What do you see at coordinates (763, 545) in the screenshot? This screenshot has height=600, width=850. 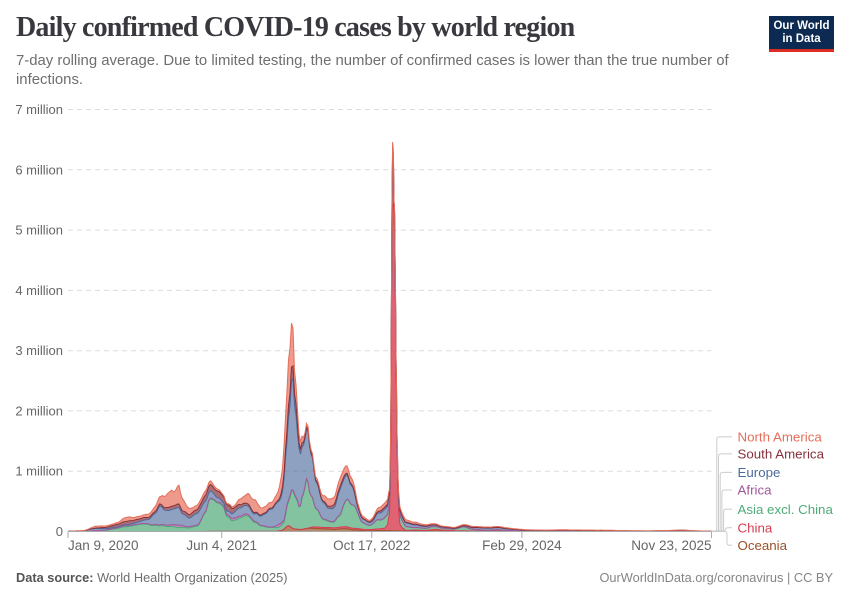 I see `svg-text: Oceania` at bounding box center [763, 545].